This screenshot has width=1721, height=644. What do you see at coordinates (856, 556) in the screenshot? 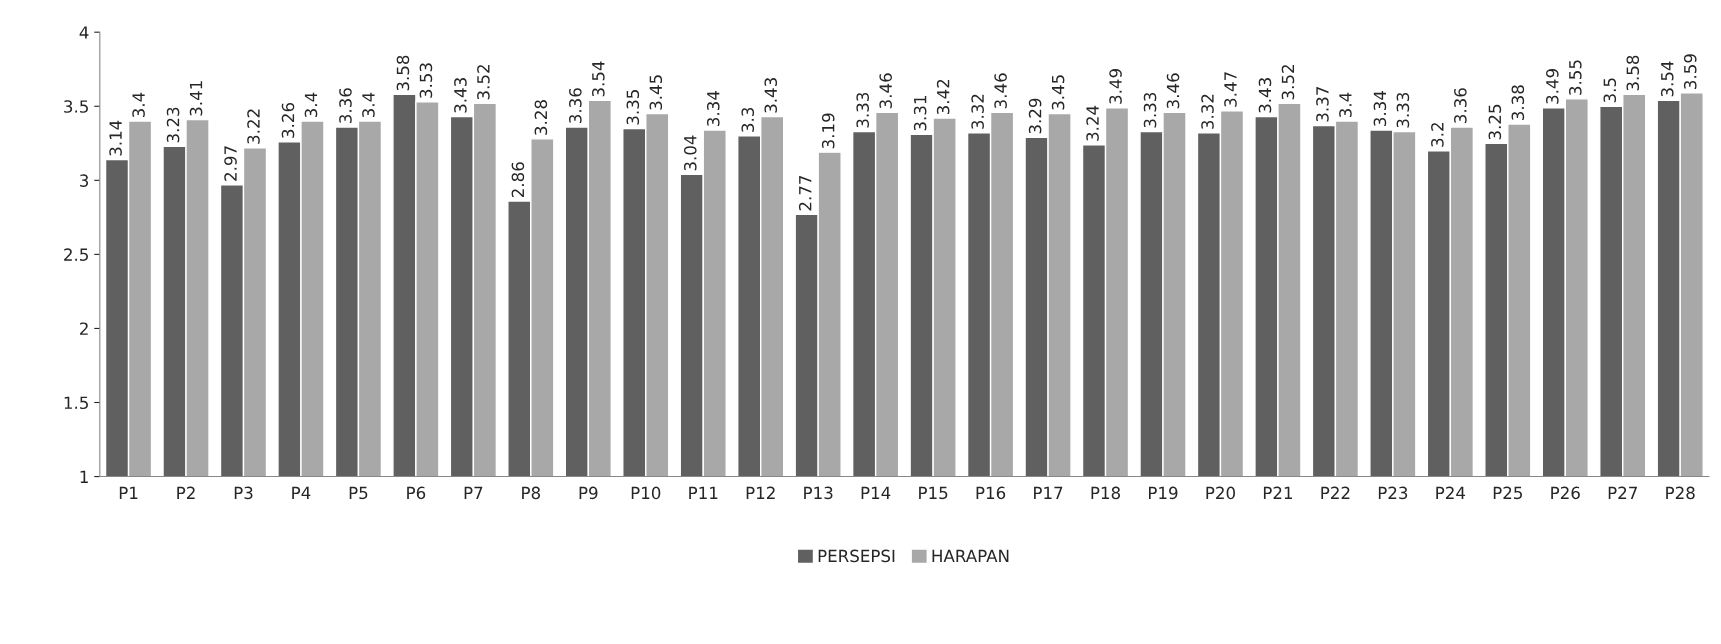
I see `legend-label: PERSEPSI` at bounding box center [856, 556].